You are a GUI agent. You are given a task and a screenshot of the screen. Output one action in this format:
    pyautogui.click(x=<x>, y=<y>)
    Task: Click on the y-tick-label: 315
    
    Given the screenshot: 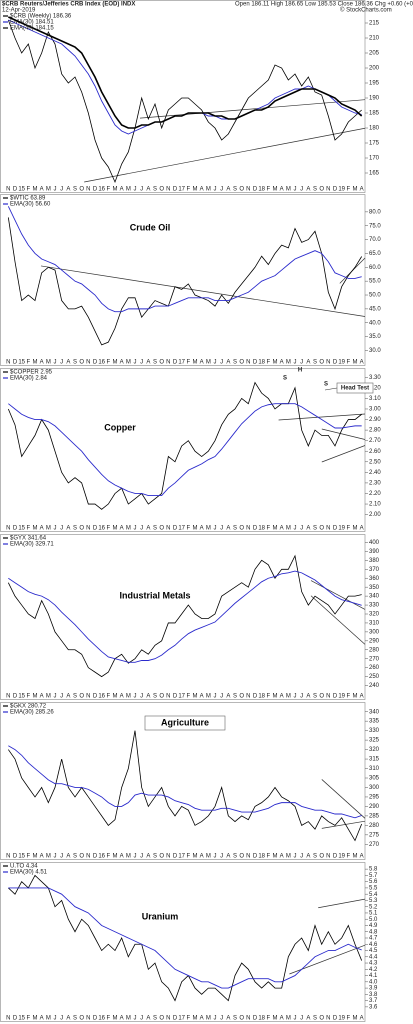 What is the action you would take?
    pyautogui.click(x=374, y=760)
    